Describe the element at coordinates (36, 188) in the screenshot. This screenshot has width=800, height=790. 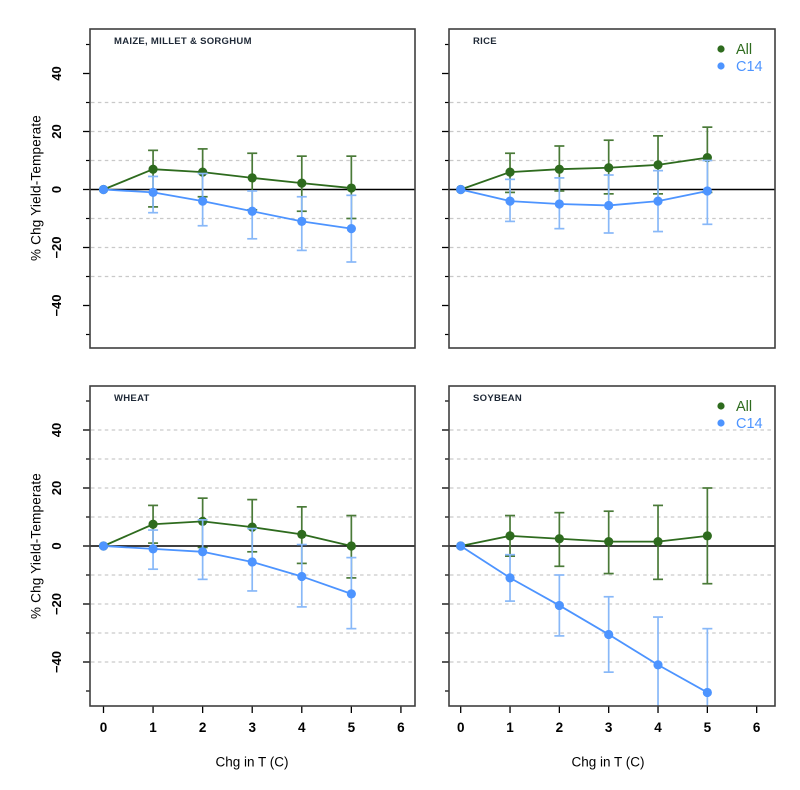
I see `y-axis-label-top-row: % Chg Yield-Temperate` at that location.